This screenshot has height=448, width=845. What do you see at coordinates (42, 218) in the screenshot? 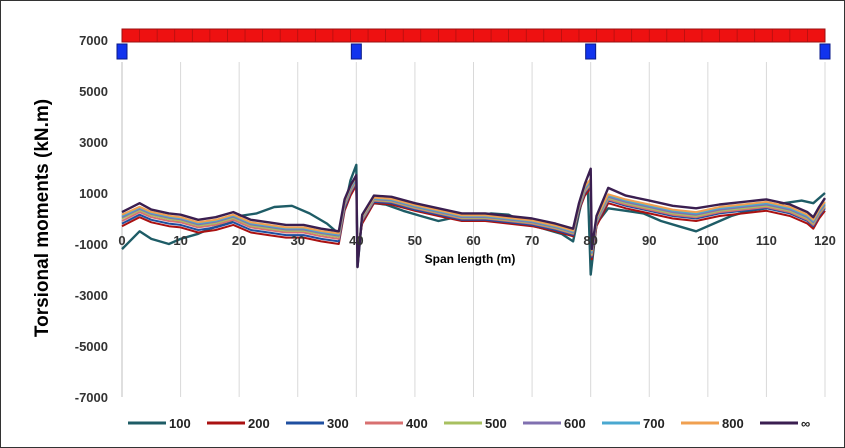
I see `y-axis-title: Torsional moments (kN.m)` at bounding box center [42, 218].